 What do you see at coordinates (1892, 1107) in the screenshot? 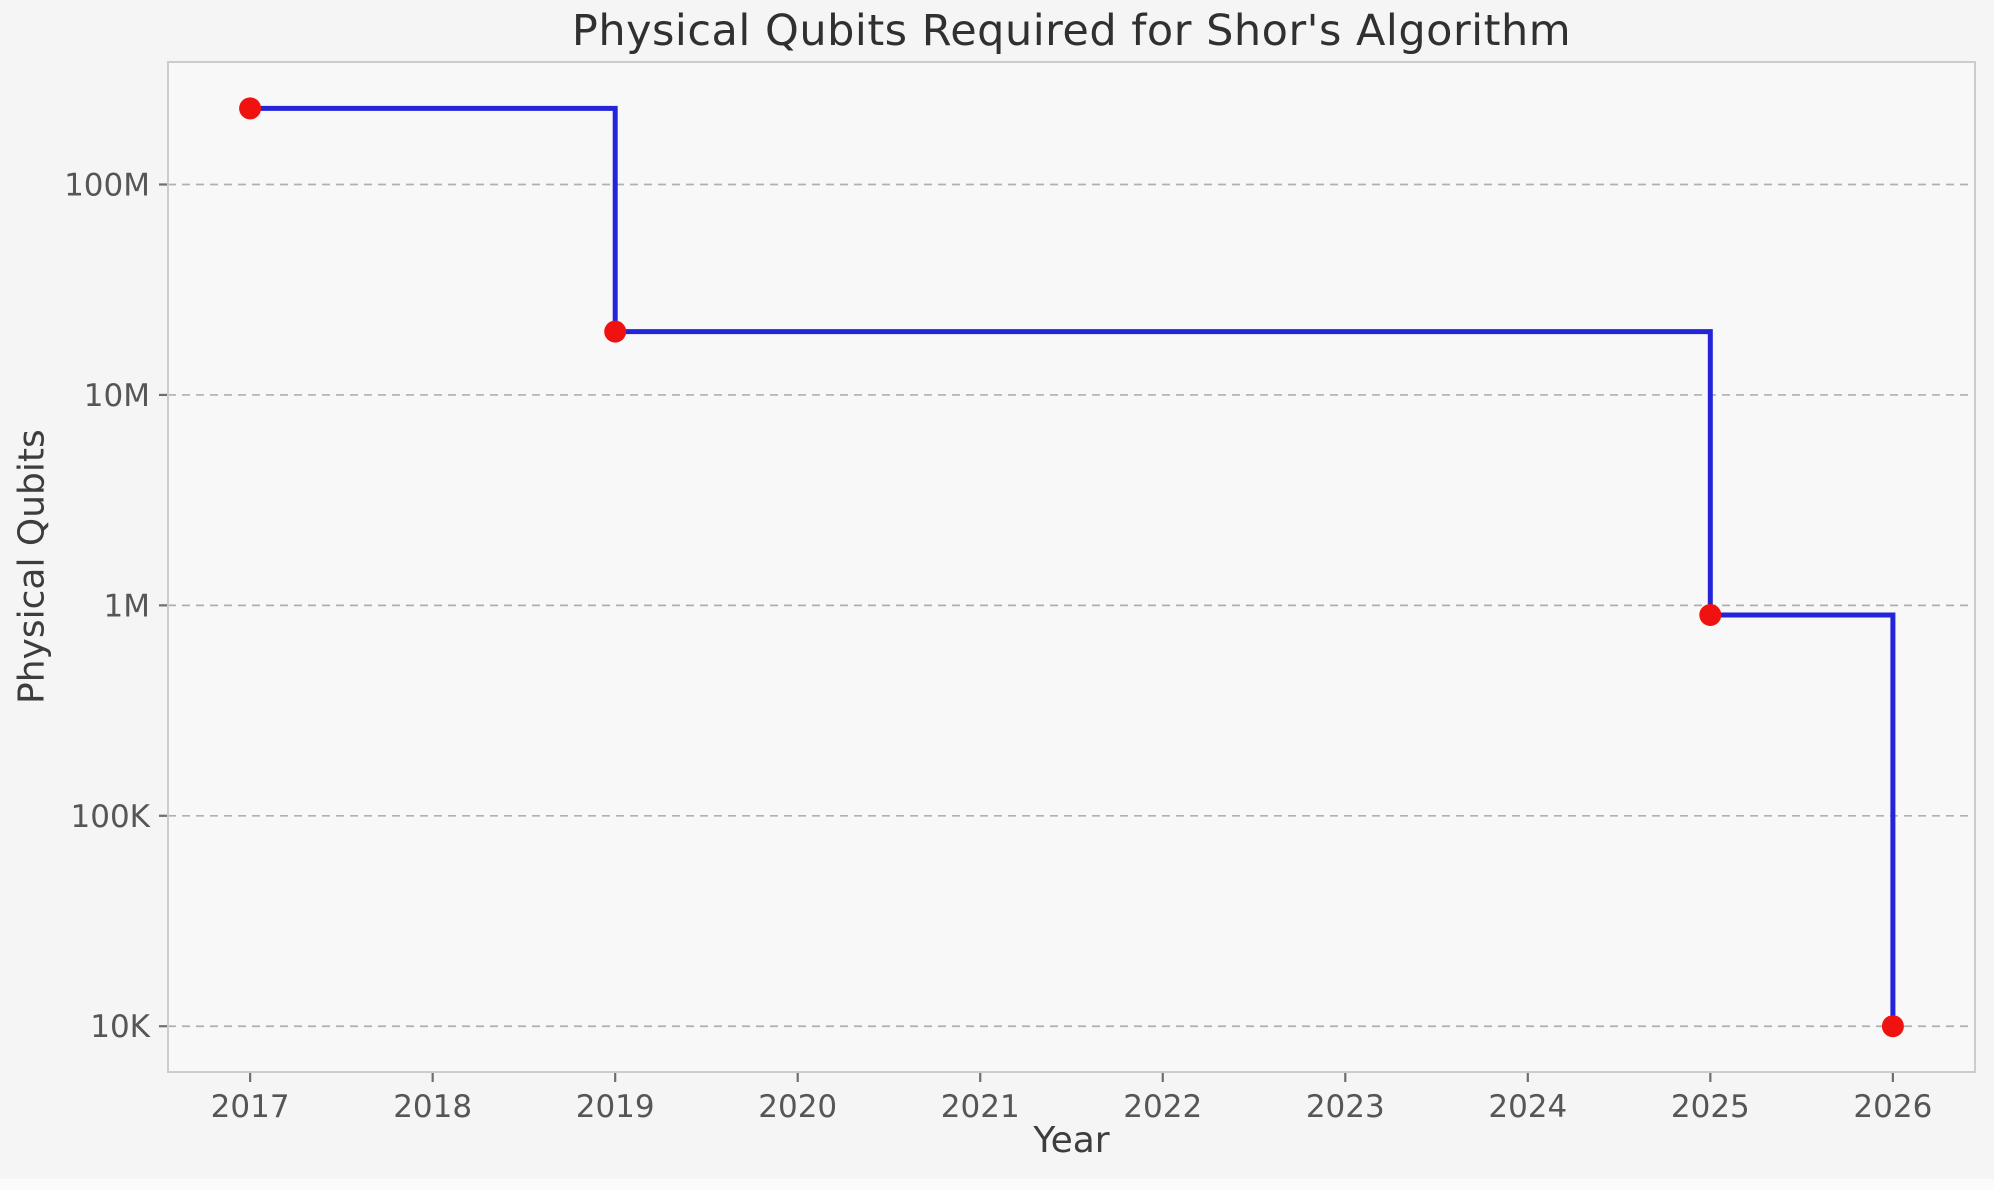
I see `x-tick-label: 2026` at bounding box center [1892, 1107].